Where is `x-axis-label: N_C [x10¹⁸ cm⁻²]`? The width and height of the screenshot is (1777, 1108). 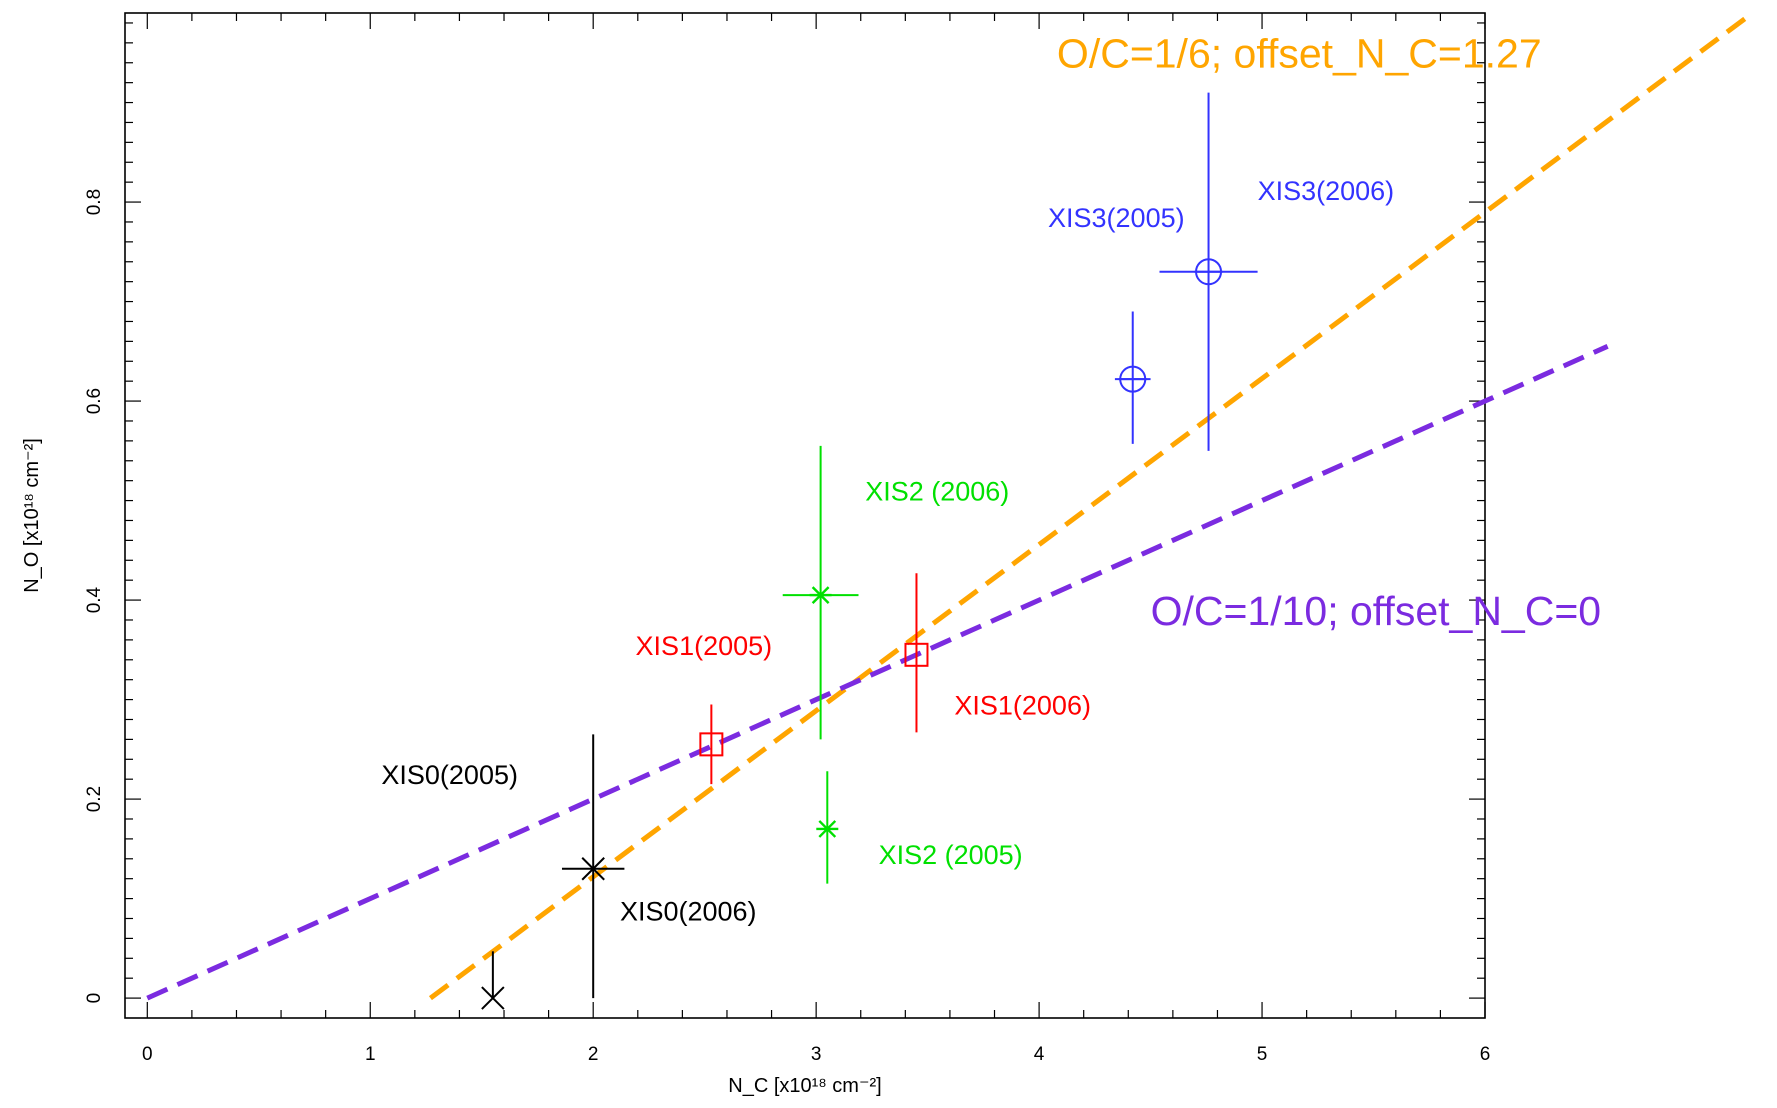
x-axis-label: N_C [x10¹⁸ cm⁻²] is located at coordinates (804, 1086).